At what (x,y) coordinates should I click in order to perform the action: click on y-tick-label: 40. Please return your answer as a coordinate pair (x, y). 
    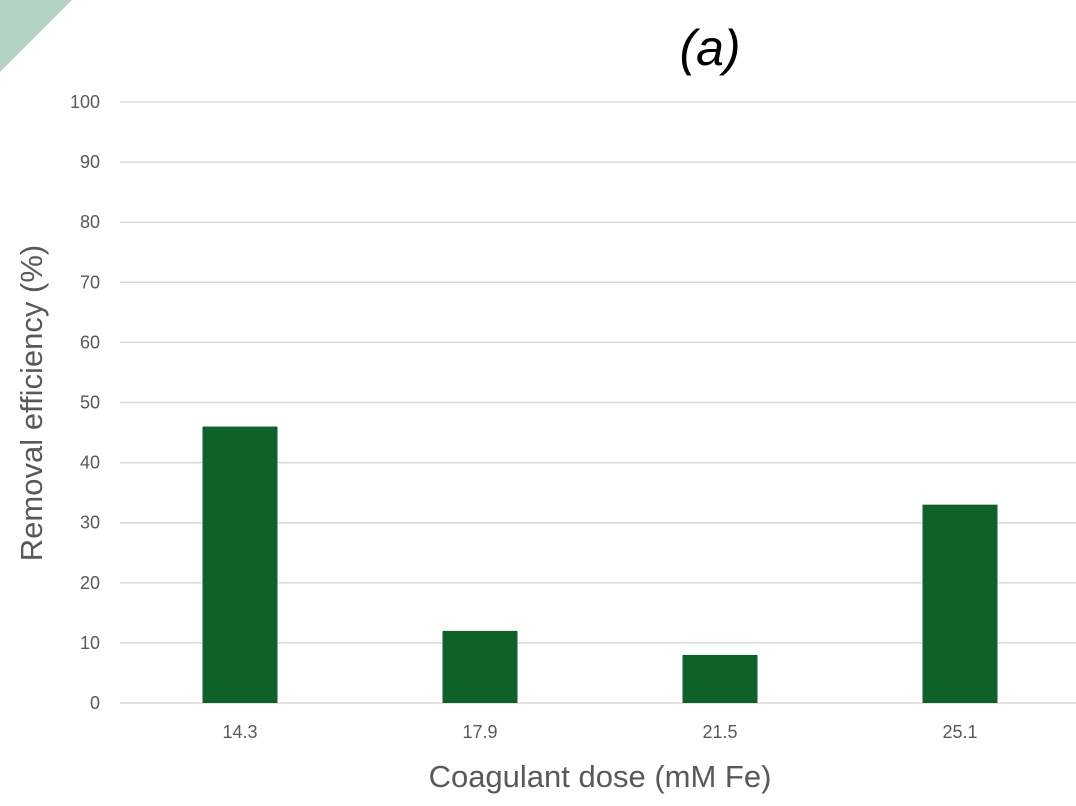
    Looking at the image, I should click on (90, 463).